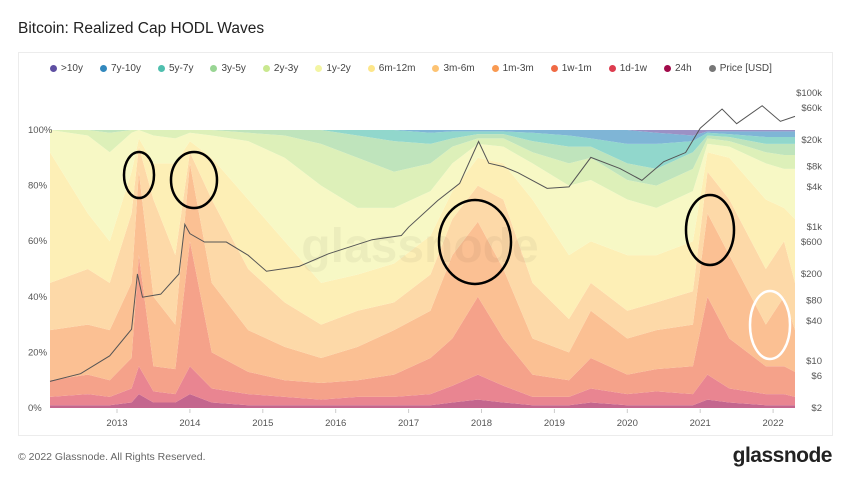  I want to click on legend-item: 1y-2y, so click(333, 68).